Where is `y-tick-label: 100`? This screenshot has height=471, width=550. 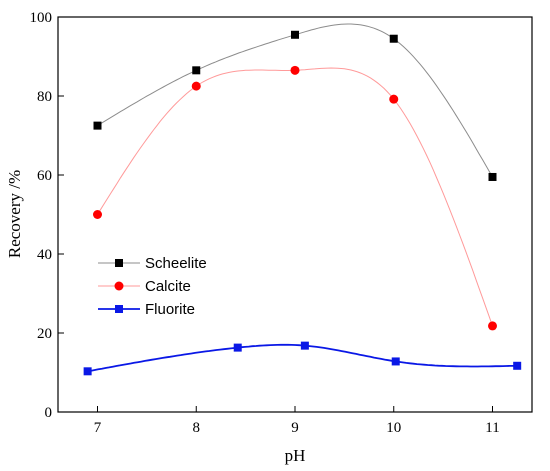
y-tick-label: 100 is located at coordinates (41, 18).